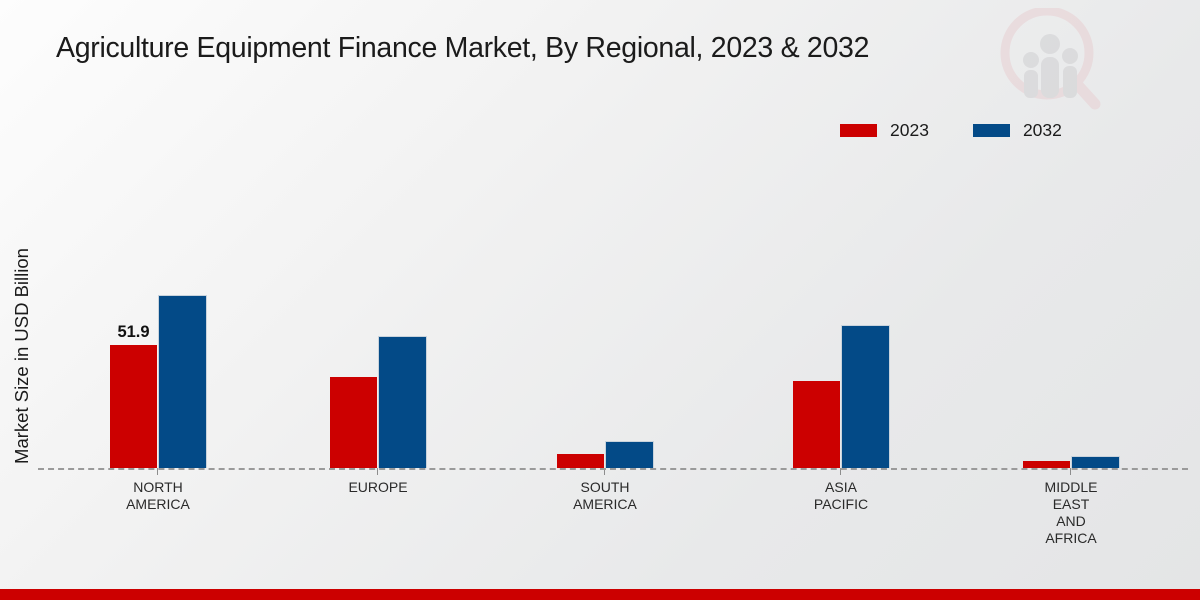 Image resolution: width=1200 pixels, height=600 pixels. What do you see at coordinates (605, 495) in the screenshot?
I see `category-label-south-america: SOUTH AMERICA` at bounding box center [605, 495].